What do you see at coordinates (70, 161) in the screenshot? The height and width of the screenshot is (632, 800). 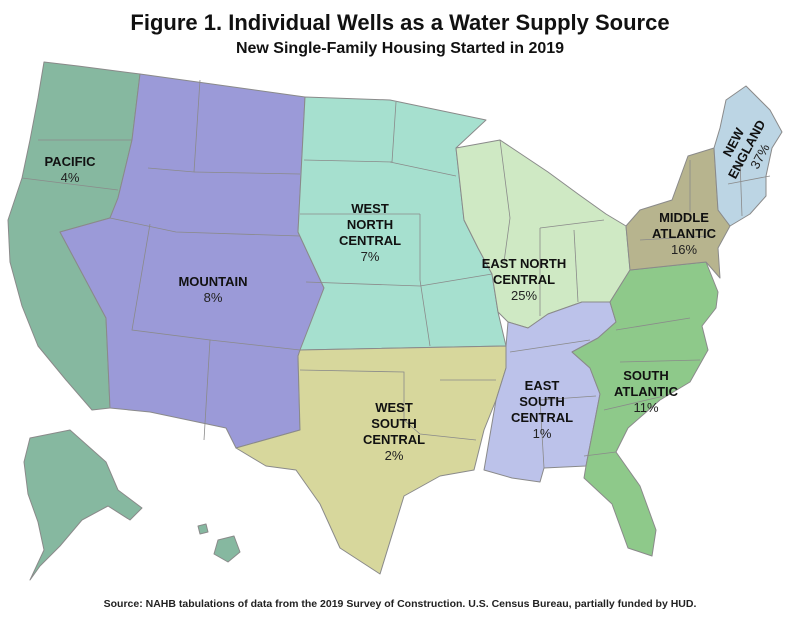 I see `label-pacific-name: PACIFIC` at bounding box center [70, 161].